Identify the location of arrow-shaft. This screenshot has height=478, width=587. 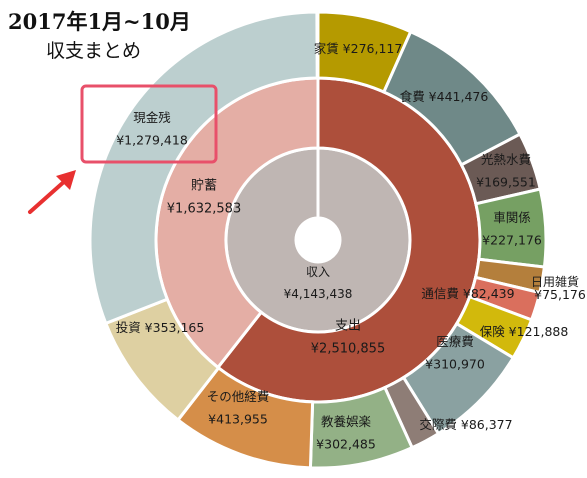
(48, 196).